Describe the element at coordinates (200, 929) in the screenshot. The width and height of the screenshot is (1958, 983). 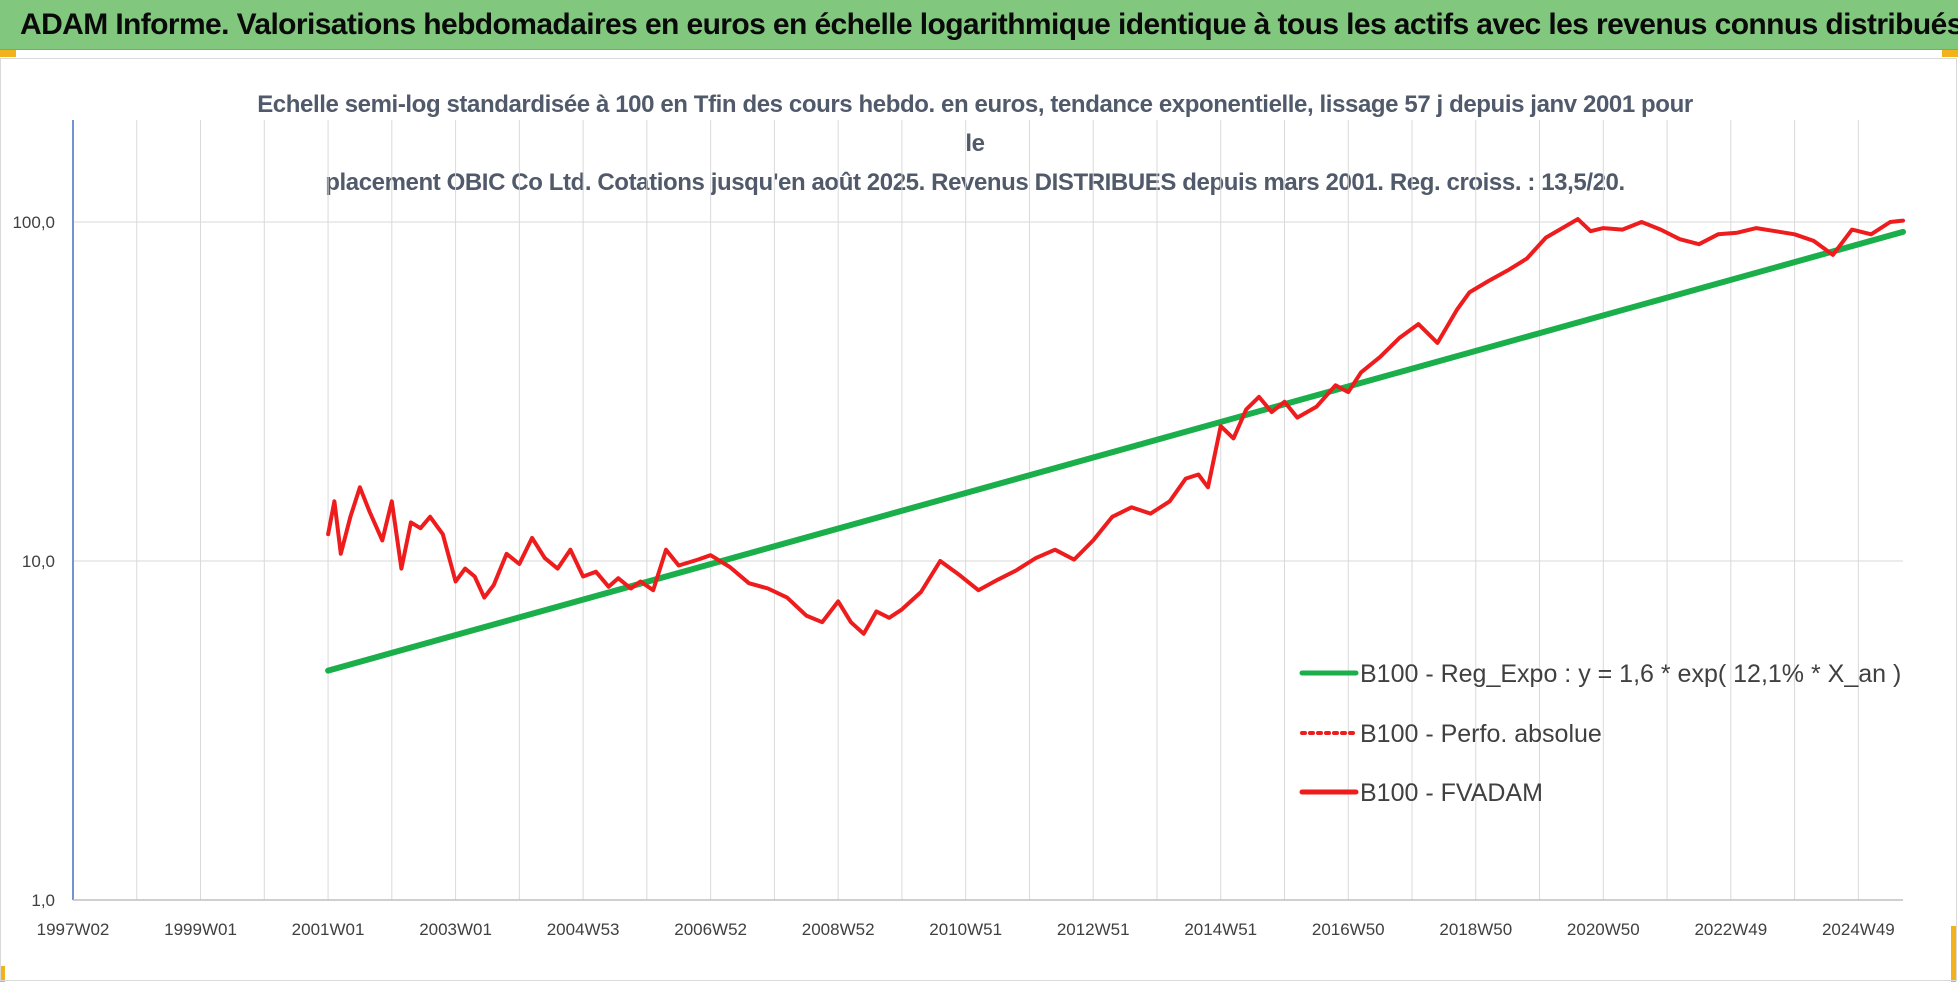
I see `x-tick-label: 1999W01` at that location.